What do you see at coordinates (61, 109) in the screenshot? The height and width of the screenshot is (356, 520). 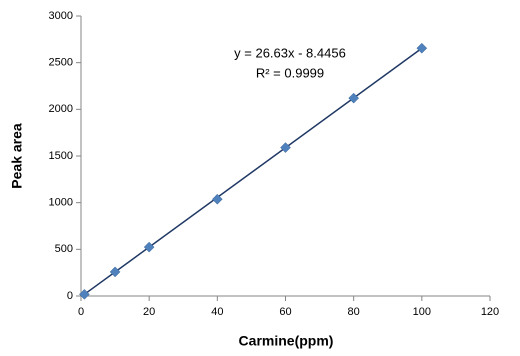 I see `y-tick-label: 2000` at bounding box center [61, 109].